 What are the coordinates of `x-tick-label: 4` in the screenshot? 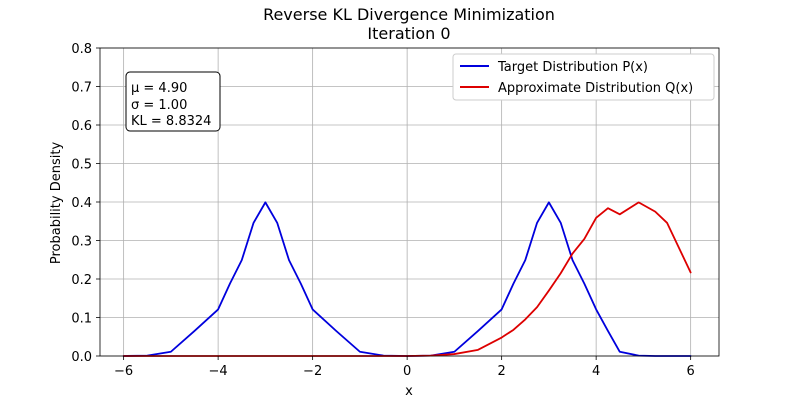 It's located at (596, 371).